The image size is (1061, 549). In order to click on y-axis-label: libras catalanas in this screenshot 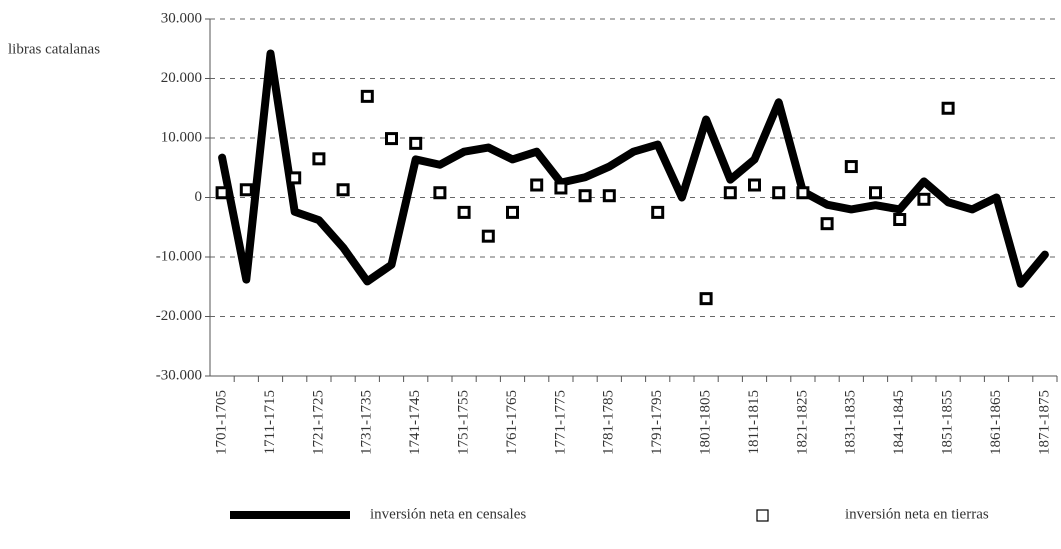, I will do `click(54, 49)`.